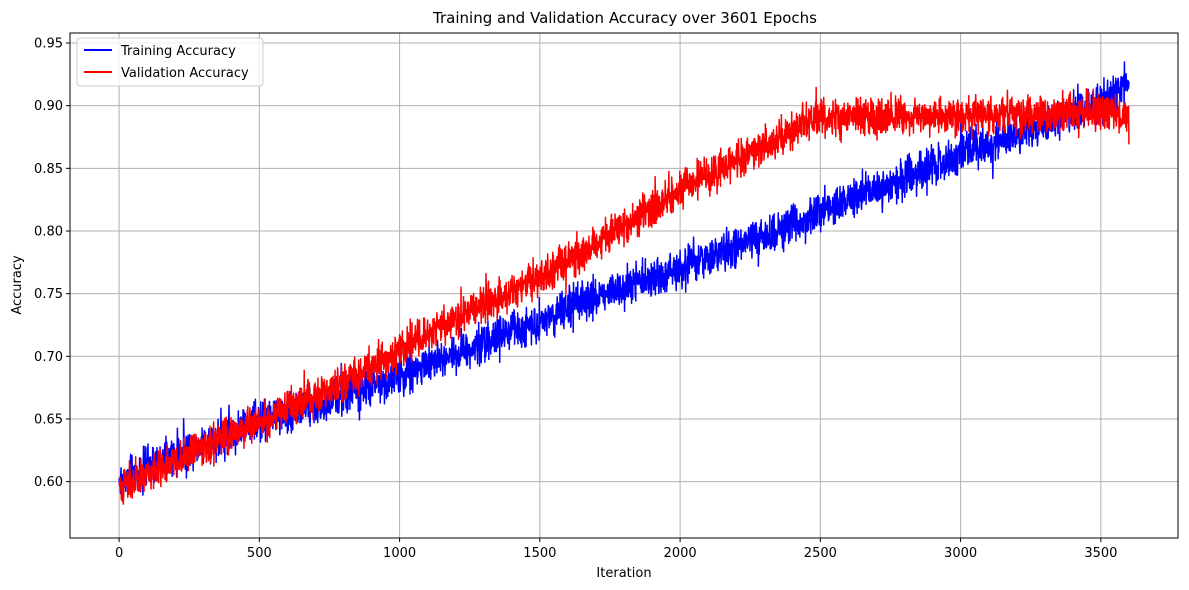 The width and height of the screenshot is (1189, 590). What do you see at coordinates (1100, 553) in the screenshot?
I see `x-tick-label: 3500` at bounding box center [1100, 553].